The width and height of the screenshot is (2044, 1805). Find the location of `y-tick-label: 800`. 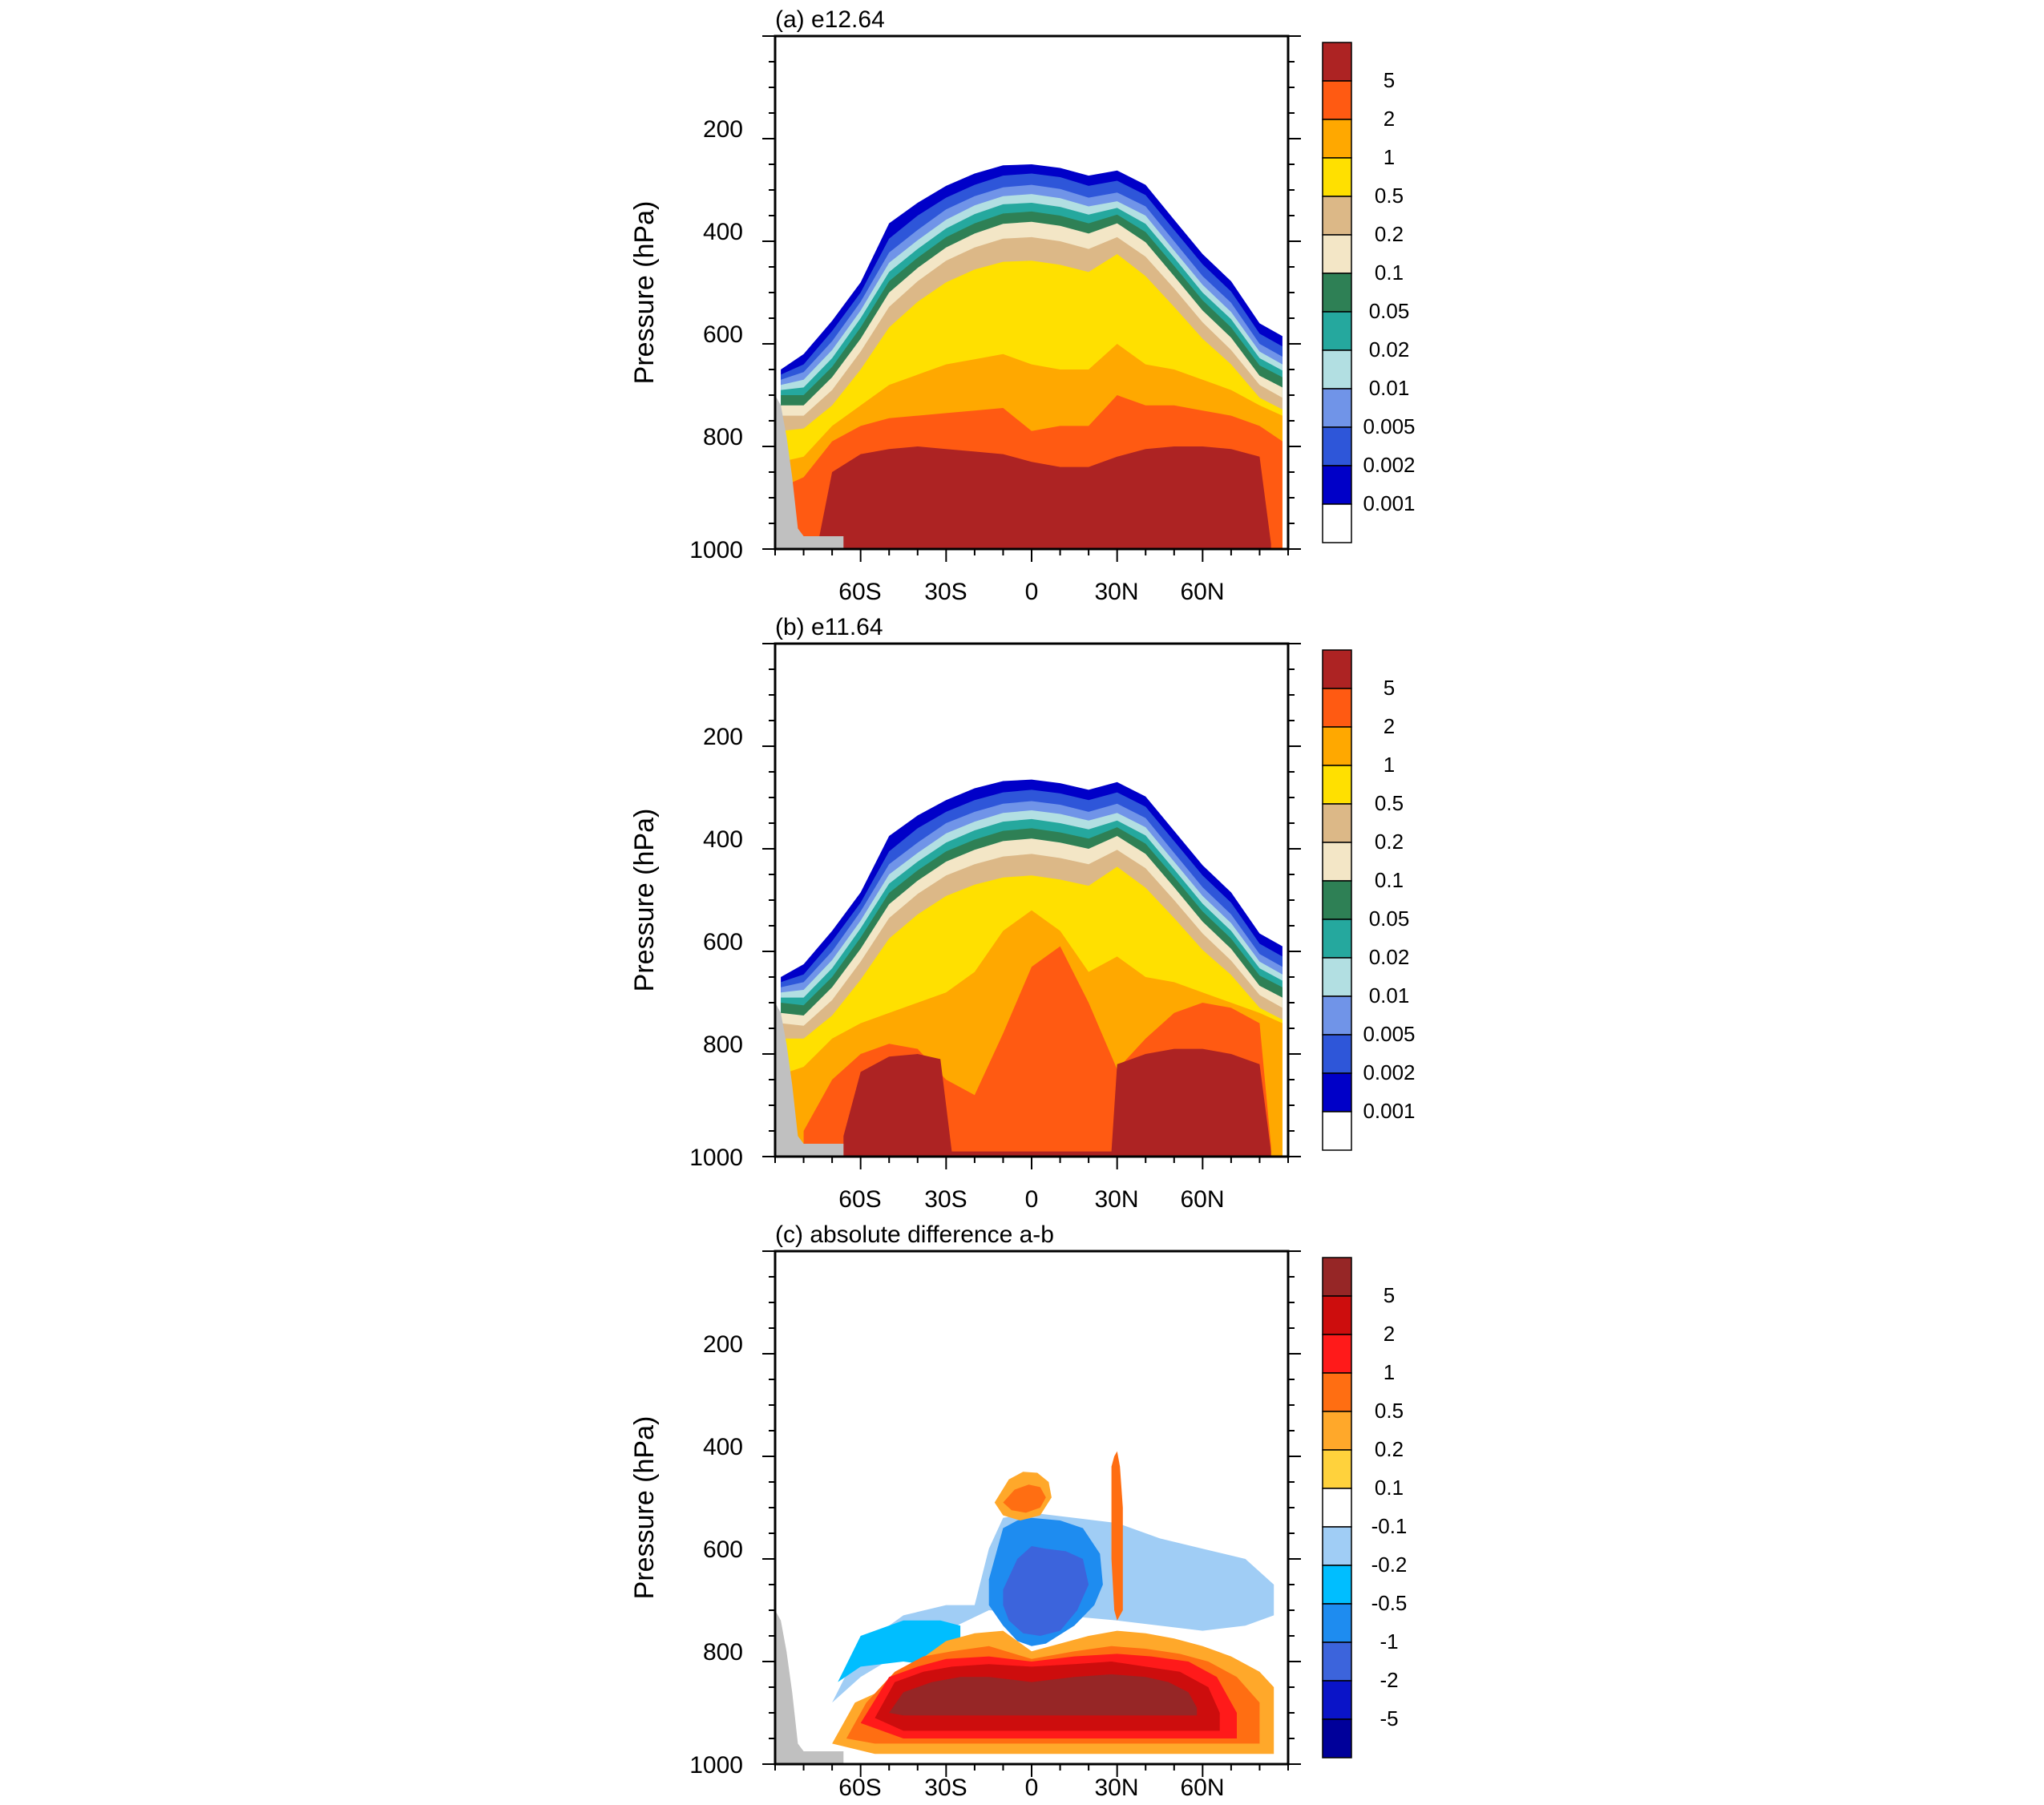

y-tick-label: 800 is located at coordinates (723, 1045).